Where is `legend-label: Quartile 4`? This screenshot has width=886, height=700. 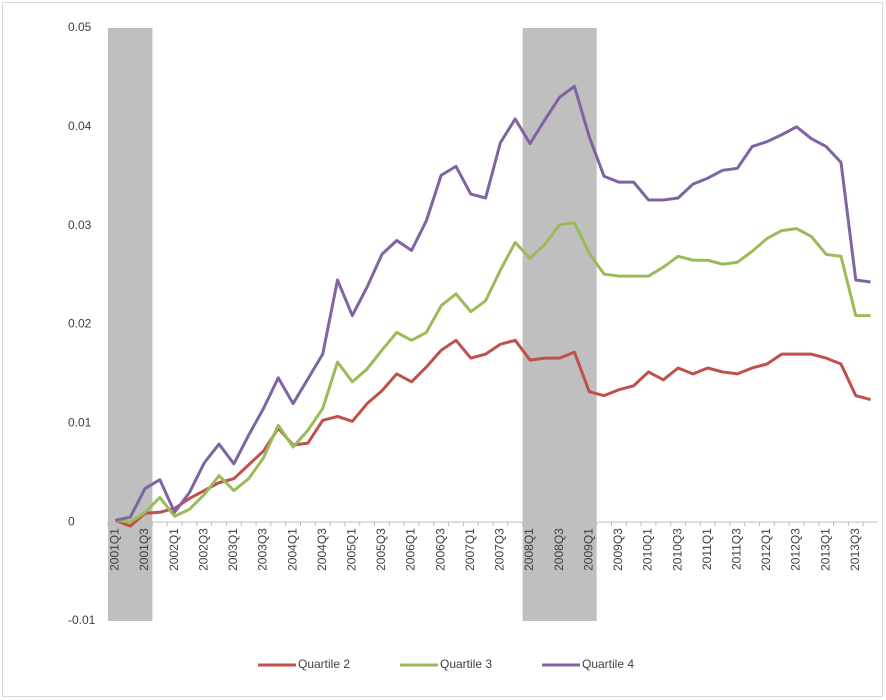 legend-label: Quartile 4 is located at coordinates (608, 664).